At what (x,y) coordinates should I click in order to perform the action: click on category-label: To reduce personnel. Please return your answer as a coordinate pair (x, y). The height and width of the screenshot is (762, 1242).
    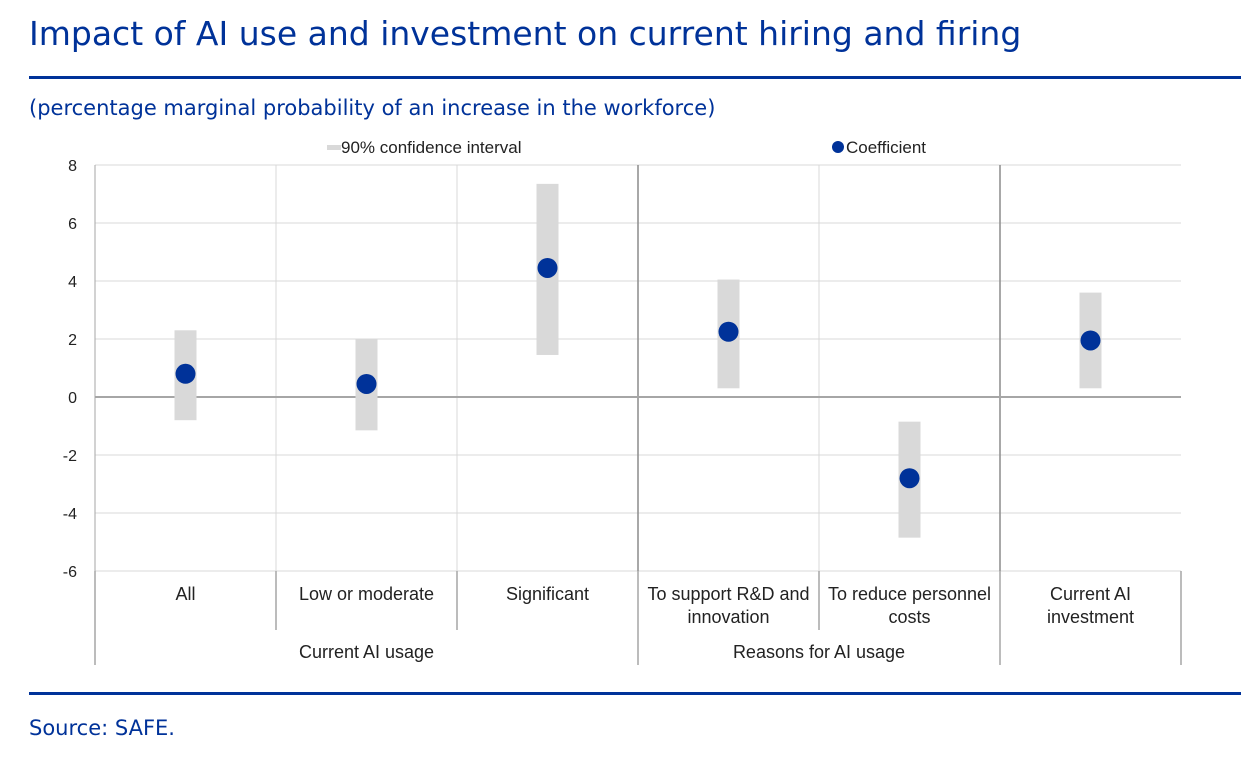
    Looking at the image, I should click on (909, 594).